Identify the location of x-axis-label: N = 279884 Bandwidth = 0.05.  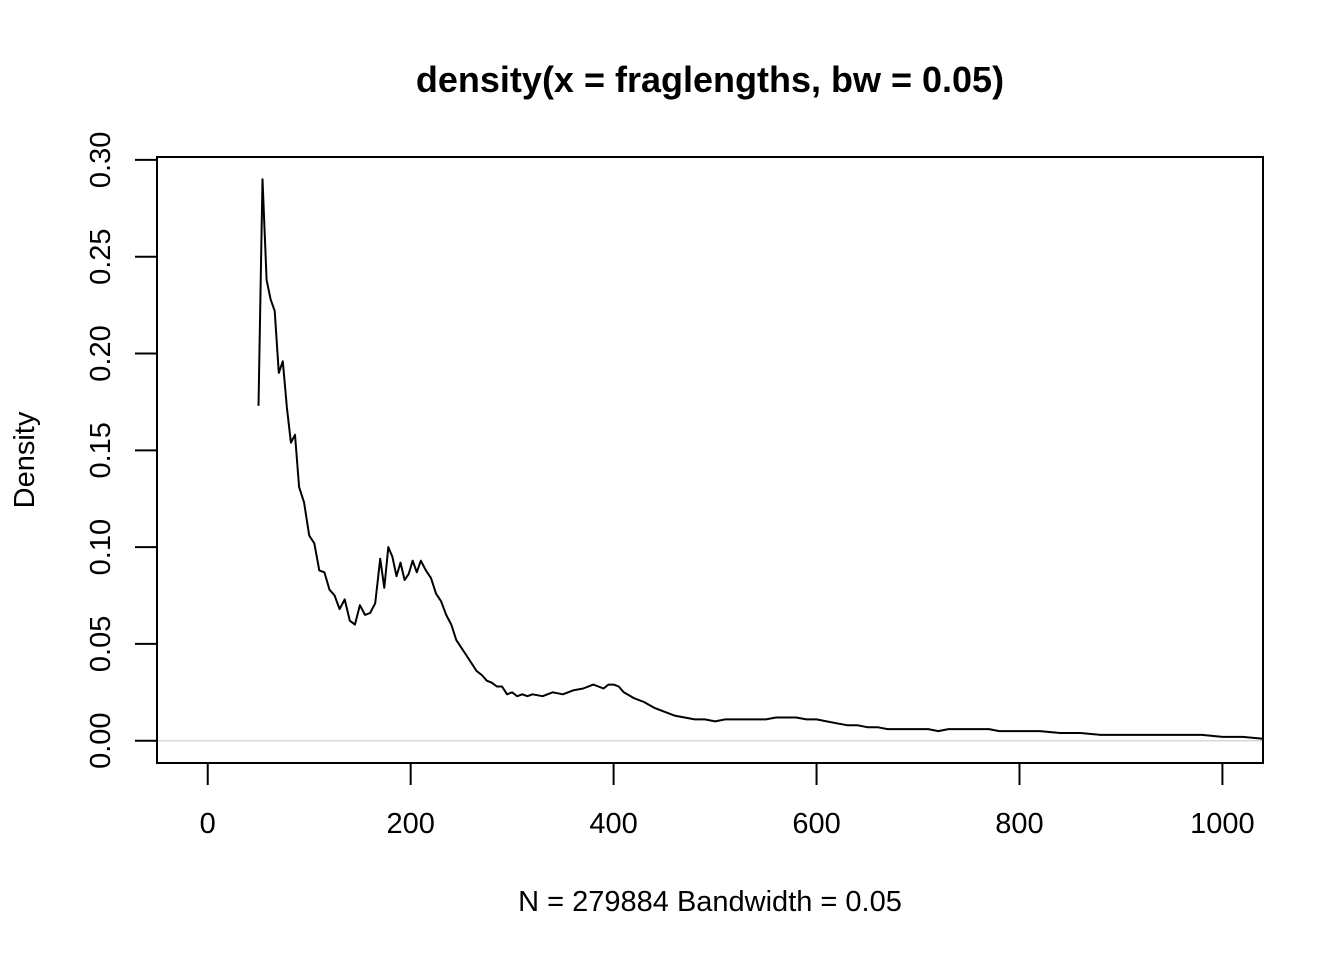
(710, 902).